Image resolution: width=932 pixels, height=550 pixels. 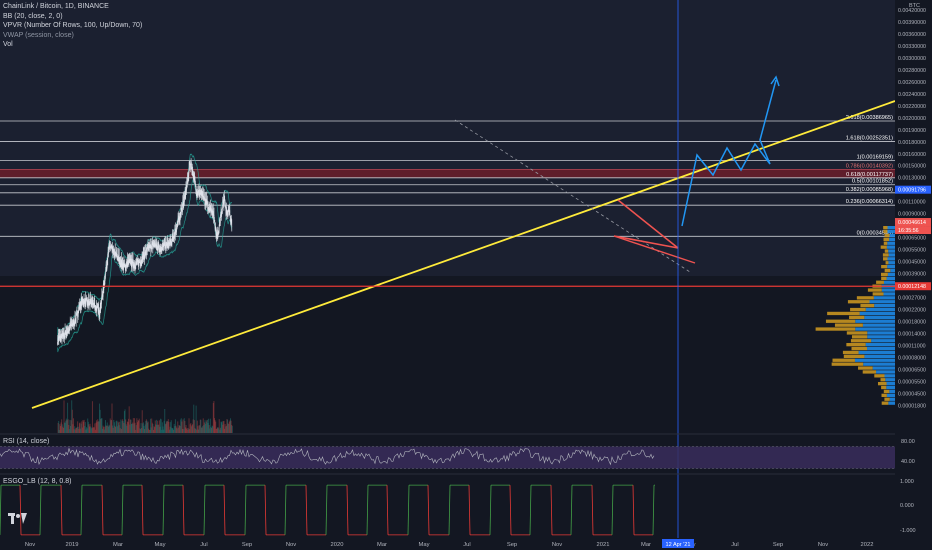 I want to click on indicator-vwap: VWAP (session, close), so click(x=38, y=35).